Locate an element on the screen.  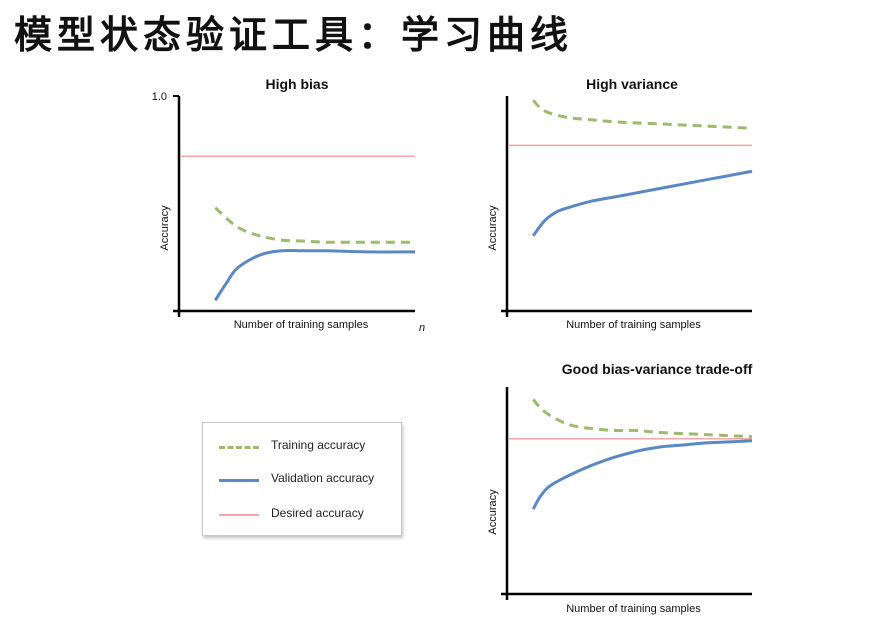
chart-3-series-validation-accuracy is located at coordinates (642, 474).